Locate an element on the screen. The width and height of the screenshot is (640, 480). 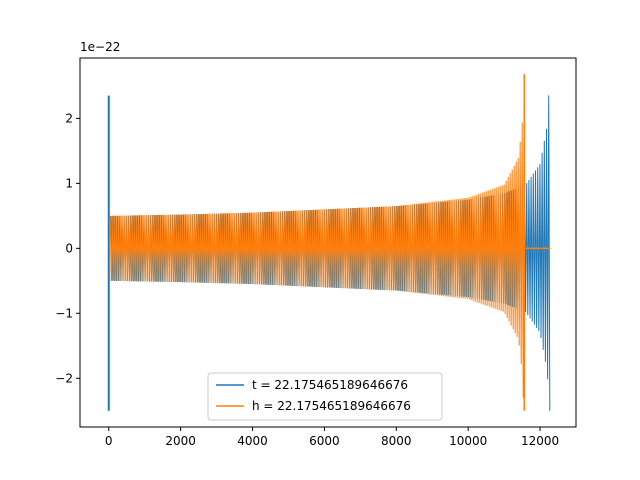
x-tick-label: 8000 is located at coordinates (396, 441).